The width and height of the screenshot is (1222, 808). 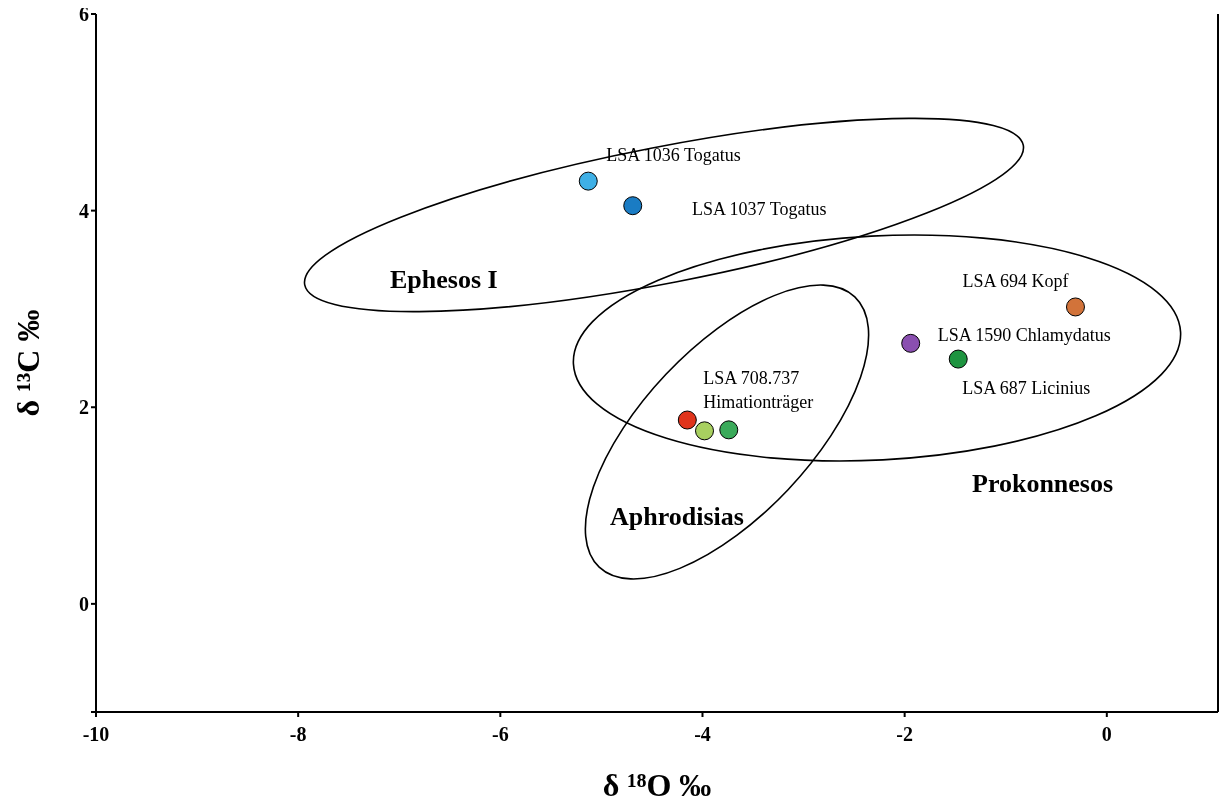 I want to click on annotation: Ephesos I, so click(x=444, y=279).